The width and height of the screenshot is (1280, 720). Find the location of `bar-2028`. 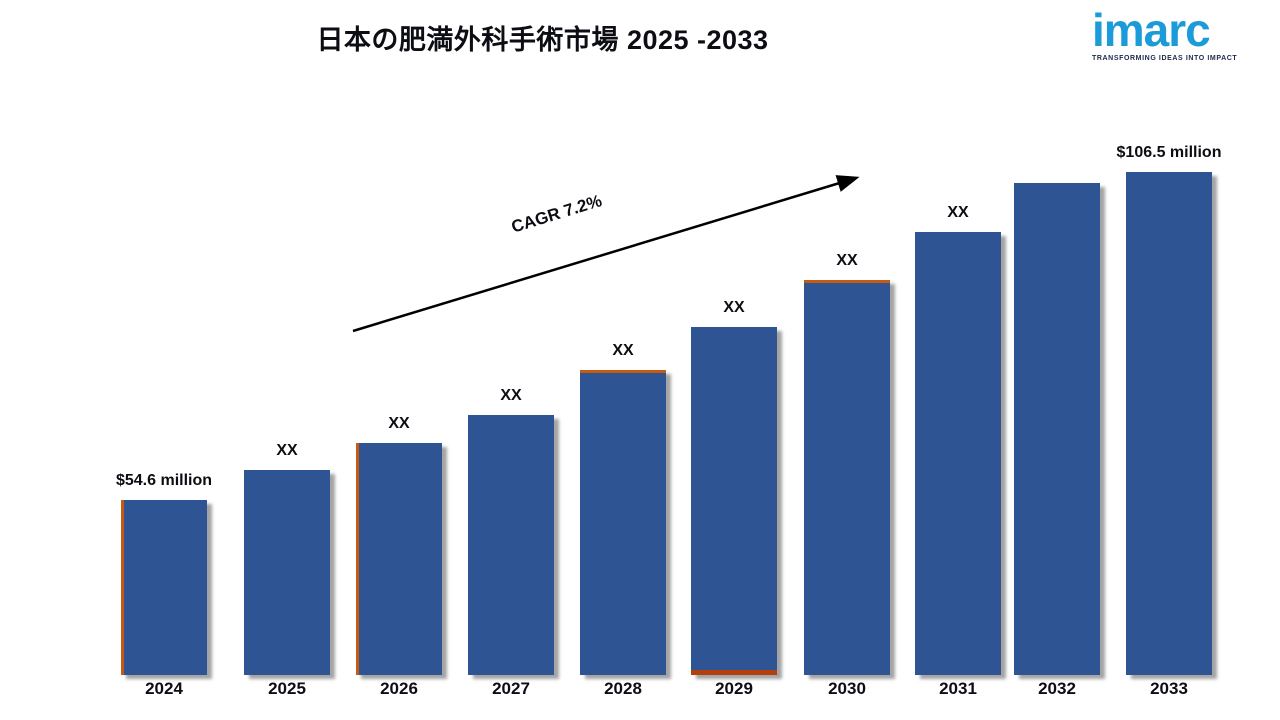

bar-2028 is located at coordinates (623, 522).